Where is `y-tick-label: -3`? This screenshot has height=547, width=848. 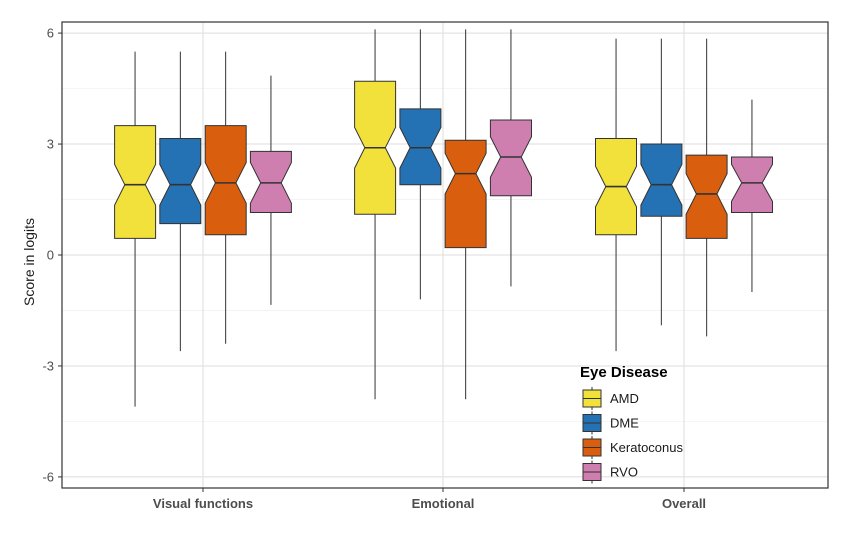 y-tick-label: -3 is located at coordinates (48, 365).